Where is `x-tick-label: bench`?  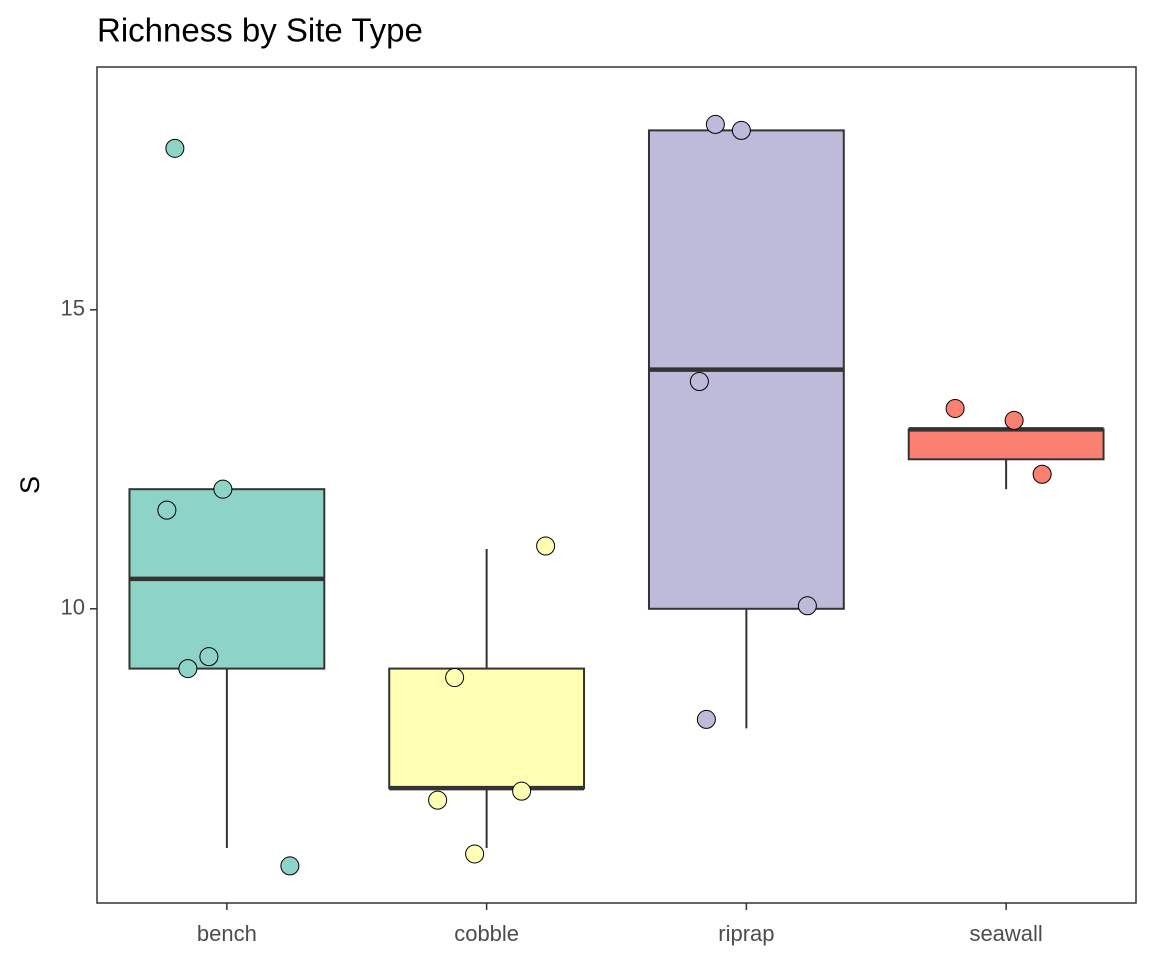
x-tick-label: bench is located at coordinates (227, 933).